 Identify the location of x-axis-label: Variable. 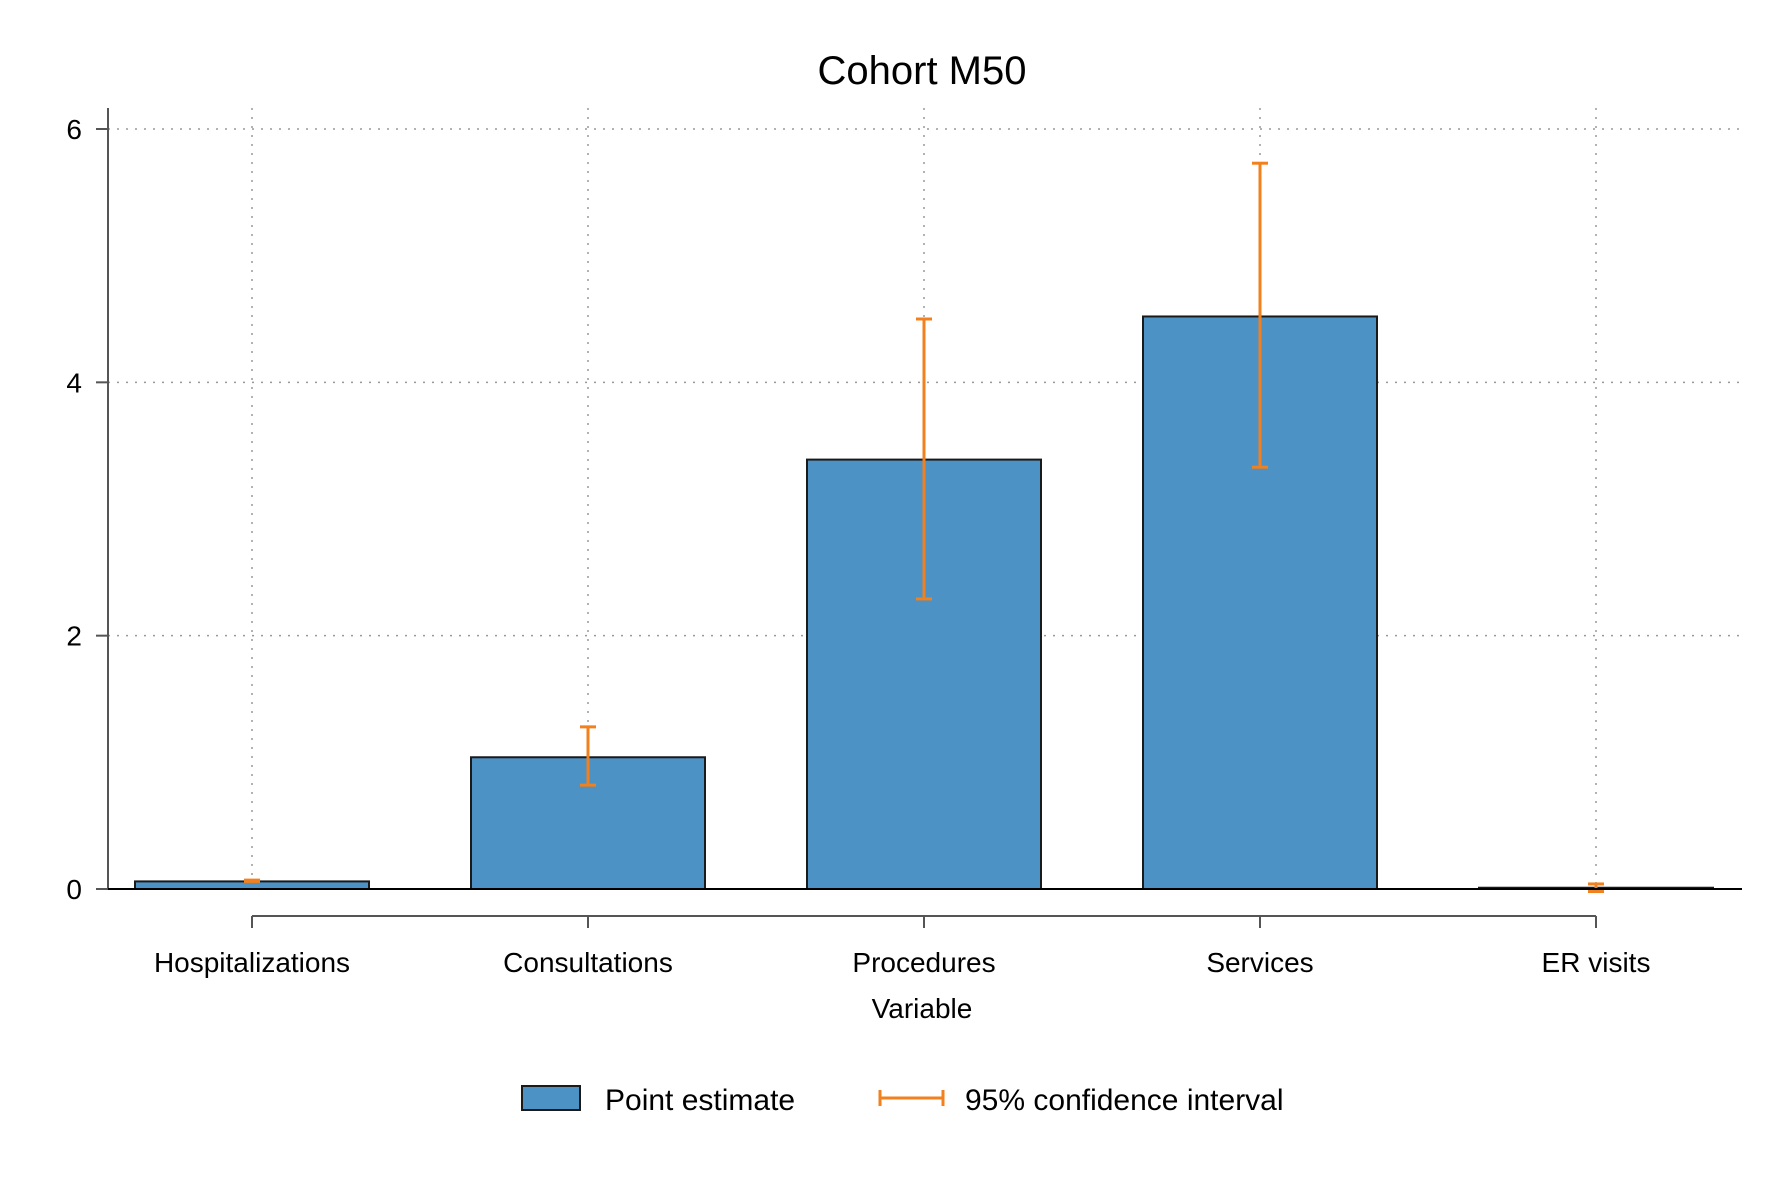
(922, 1008).